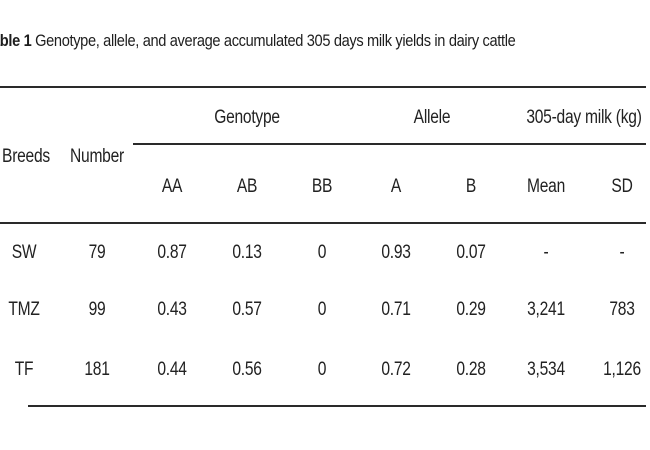 Image resolution: width=650 pixels, height=450 pixels. What do you see at coordinates (471, 186) in the screenshot?
I see `header-b: B` at bounding box center [471, 186].